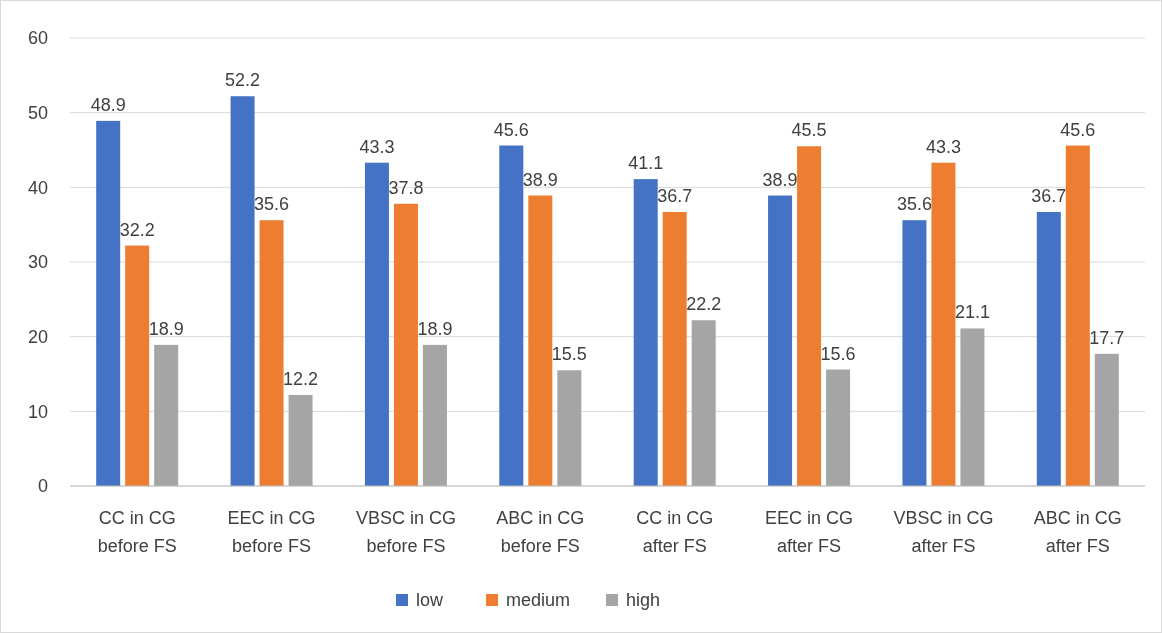 The width and height of the screenshot is (1162, 633). Describe the element at coordinates (675, 532) in the screenshot. I see `x-tick-label: CC in CG after FS` at that location.